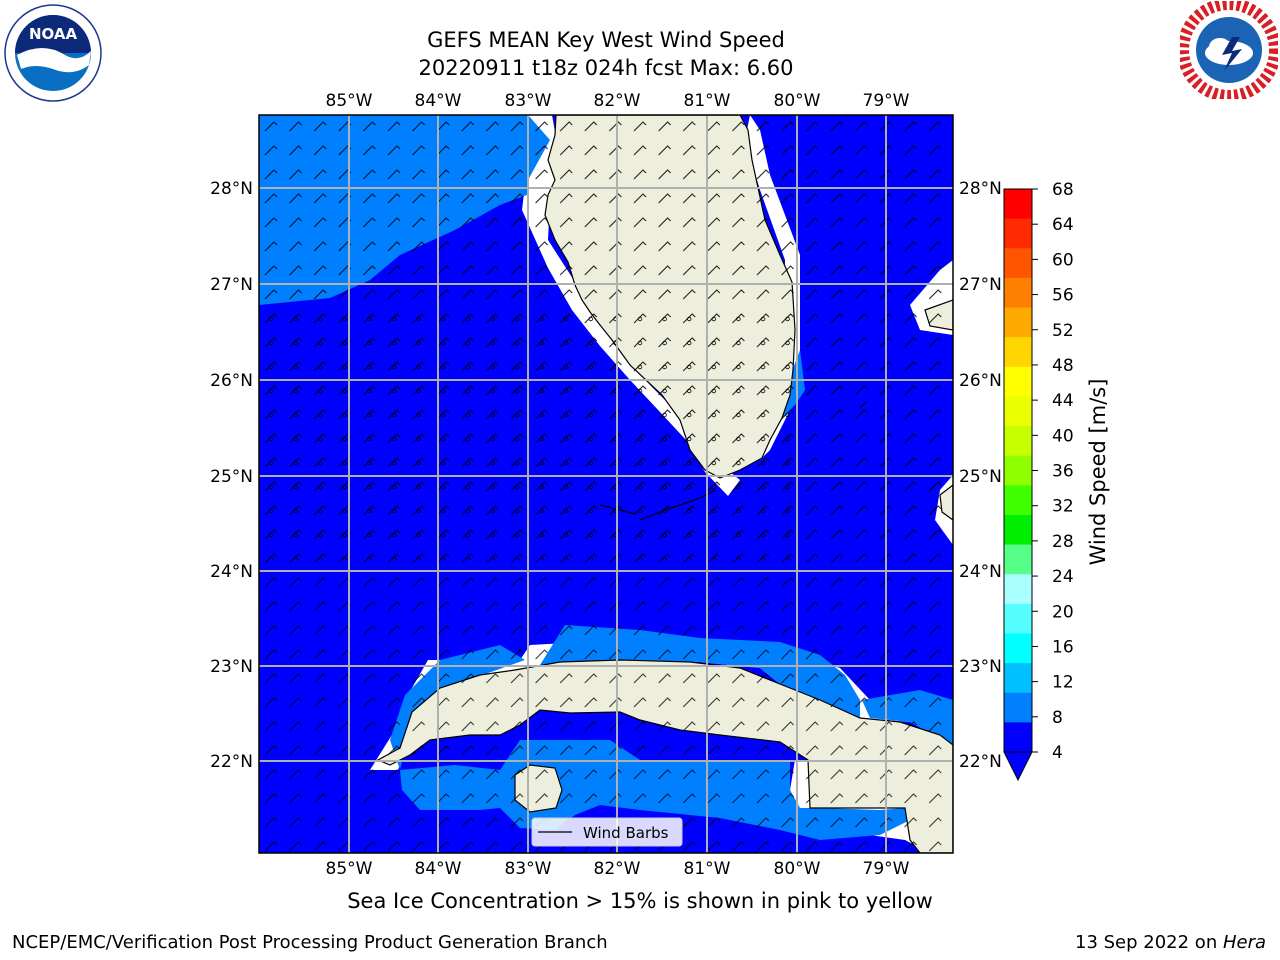 The image size is (1280, 960). What do you see at coordinates (231, 189) in the screenshot?
I see `lat-label-left: 28°N` at bounding box center [231, 189].